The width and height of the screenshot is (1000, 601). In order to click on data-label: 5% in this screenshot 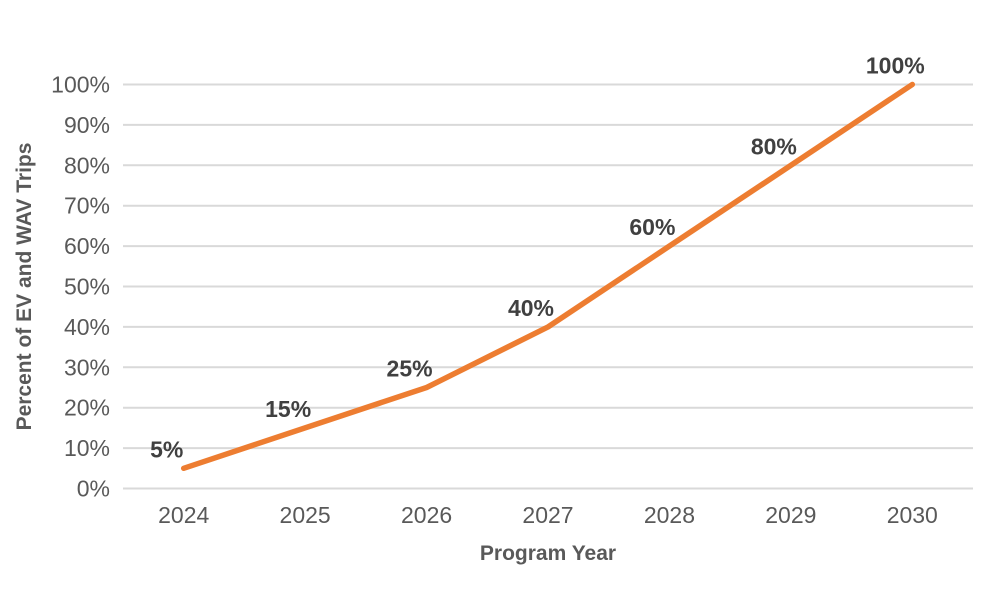, I will do `click(166, 449)`.